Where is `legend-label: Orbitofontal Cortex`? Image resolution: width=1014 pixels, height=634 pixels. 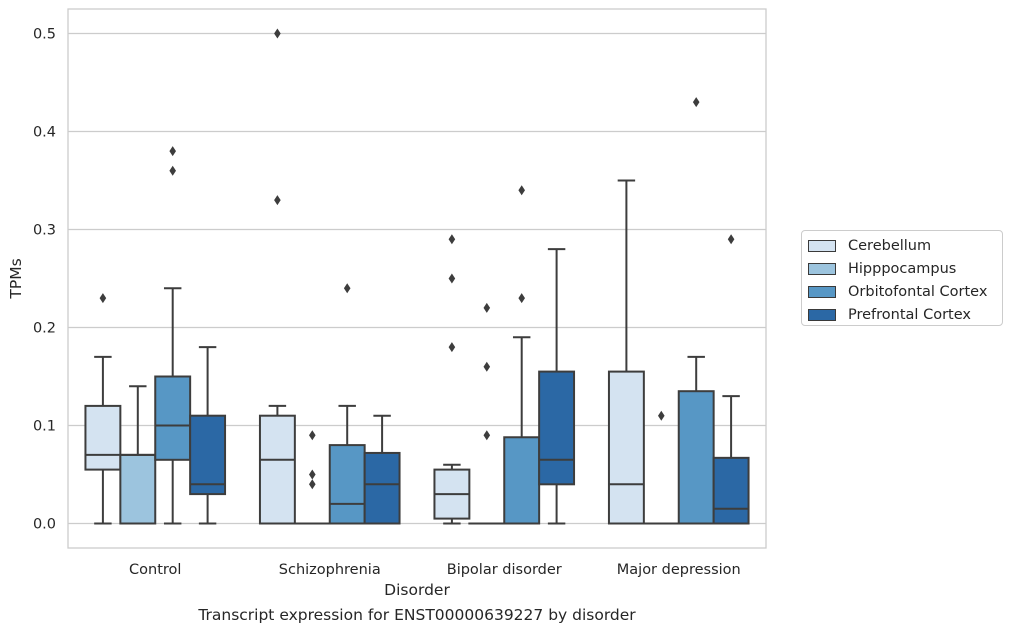 legend-label: Orbitofontal Cortex is located at coordinates (918, 291).